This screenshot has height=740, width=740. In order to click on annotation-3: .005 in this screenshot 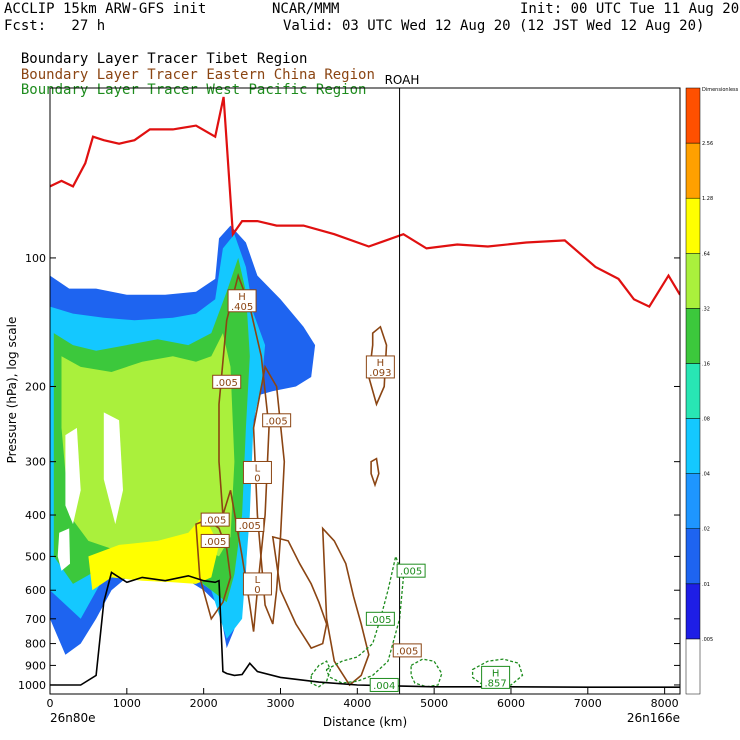, I will do `click(277, 420)`.